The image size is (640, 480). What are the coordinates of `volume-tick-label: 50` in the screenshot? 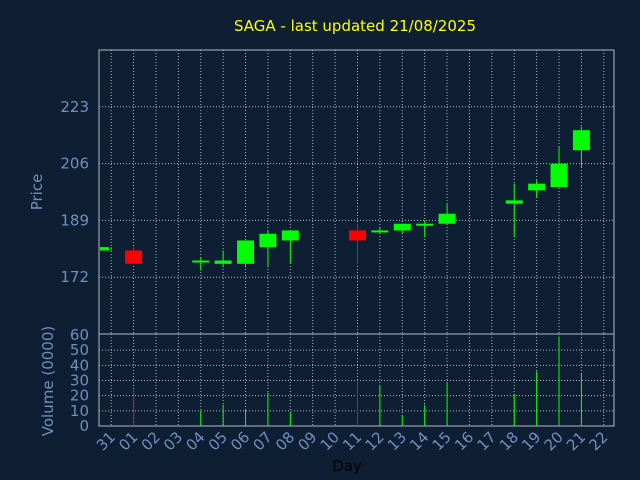 It's located at (79, 350).